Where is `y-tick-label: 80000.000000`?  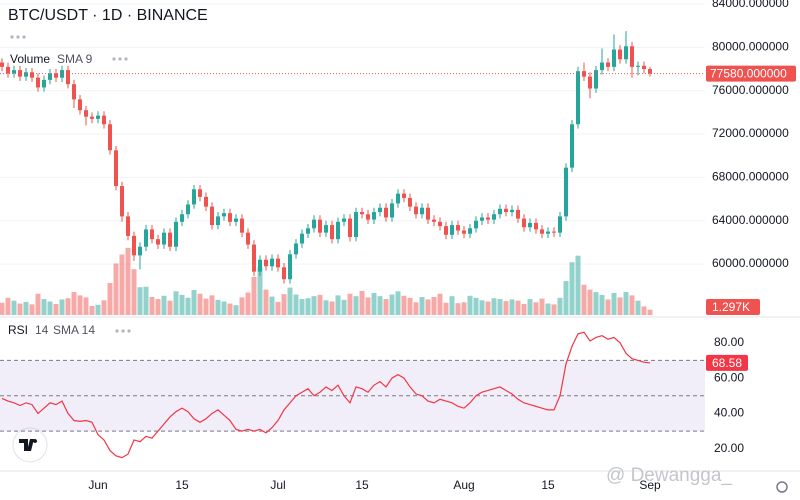 y-tick-label: 80000.000000 is located at coordinates (750, 47).